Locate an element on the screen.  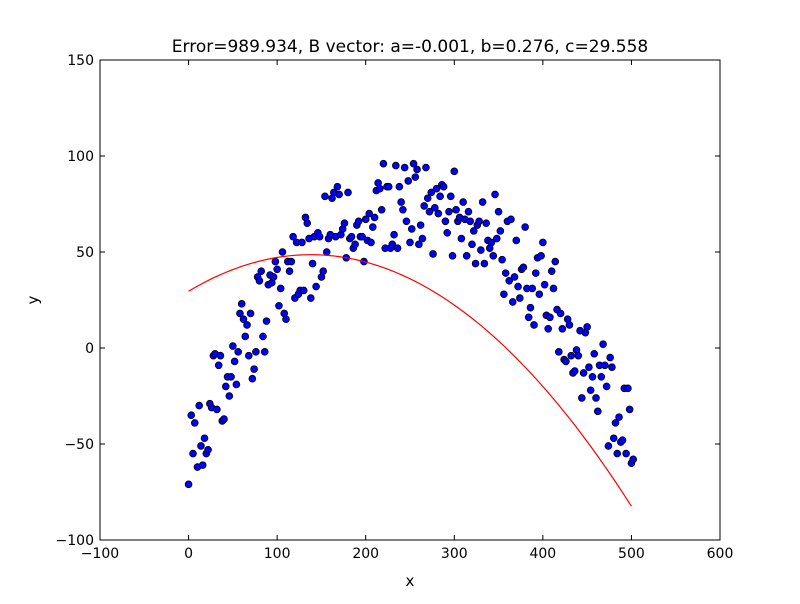
x-tick-label: 300 is located at coordinates (454, 554).